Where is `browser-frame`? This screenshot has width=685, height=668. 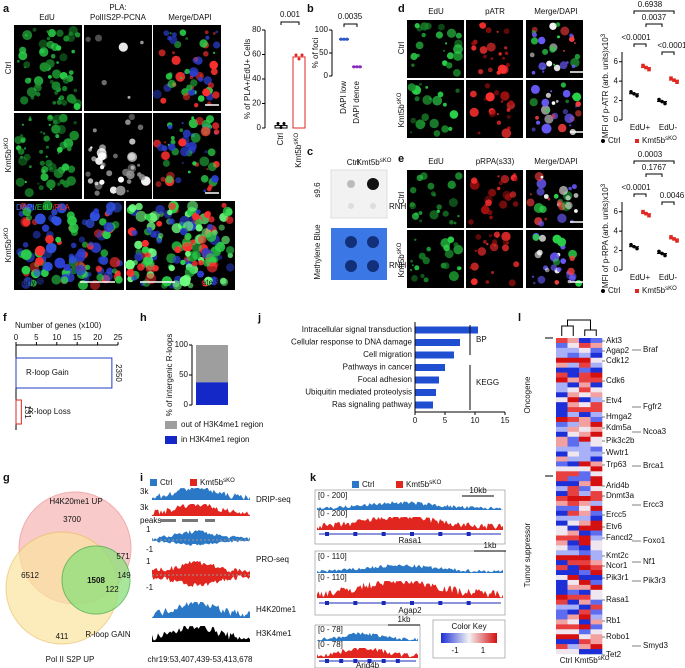
browser-frame is located at coordinates (410, 583).